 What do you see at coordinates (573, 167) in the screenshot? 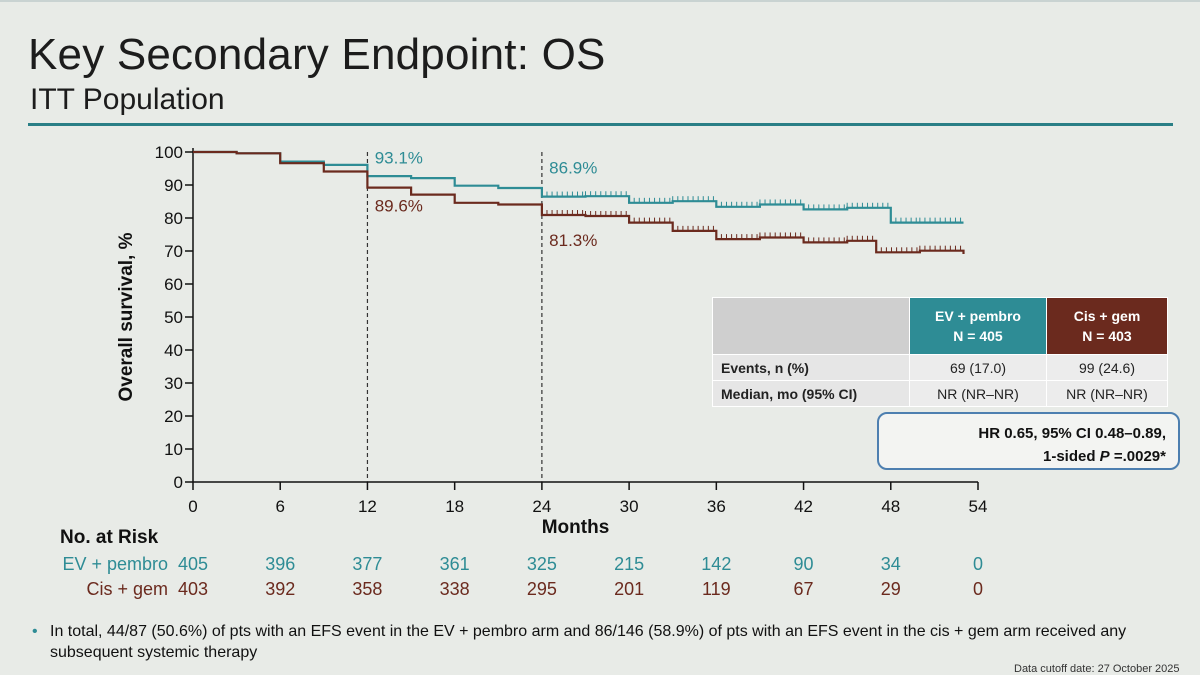
I see `survival-label-m24-ev: 86.9%` at bounding box center [573, 167].